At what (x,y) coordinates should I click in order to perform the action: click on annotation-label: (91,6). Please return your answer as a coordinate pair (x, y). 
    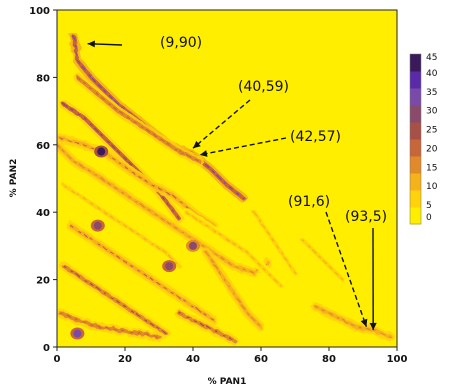
    Looking at the image, I should click on (309, 202).